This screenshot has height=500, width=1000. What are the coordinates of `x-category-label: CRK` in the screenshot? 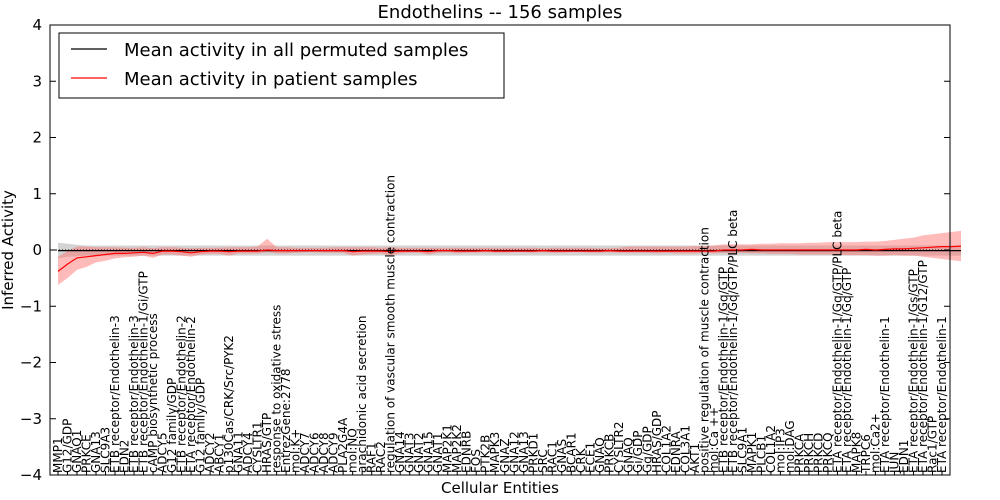 It's located at (581, 460).